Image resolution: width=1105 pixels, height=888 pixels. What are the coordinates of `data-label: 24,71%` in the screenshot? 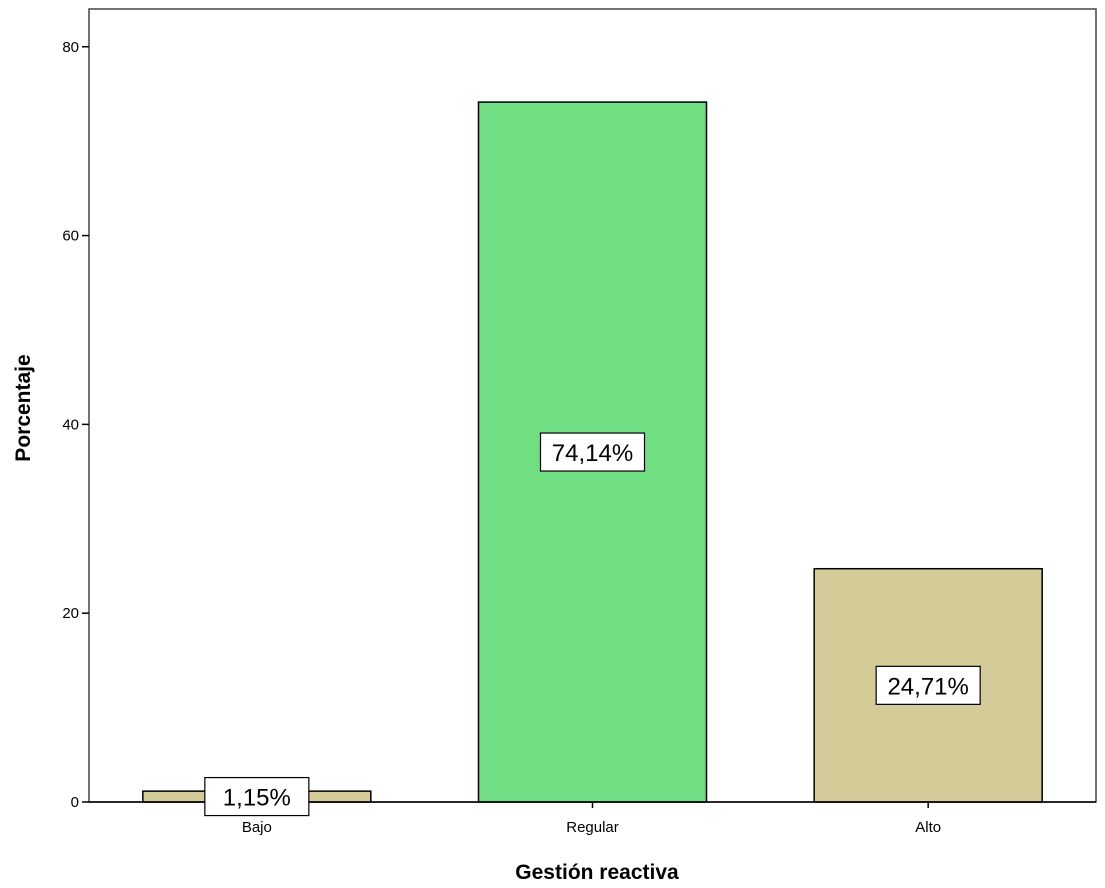 It's located at (928, 685).